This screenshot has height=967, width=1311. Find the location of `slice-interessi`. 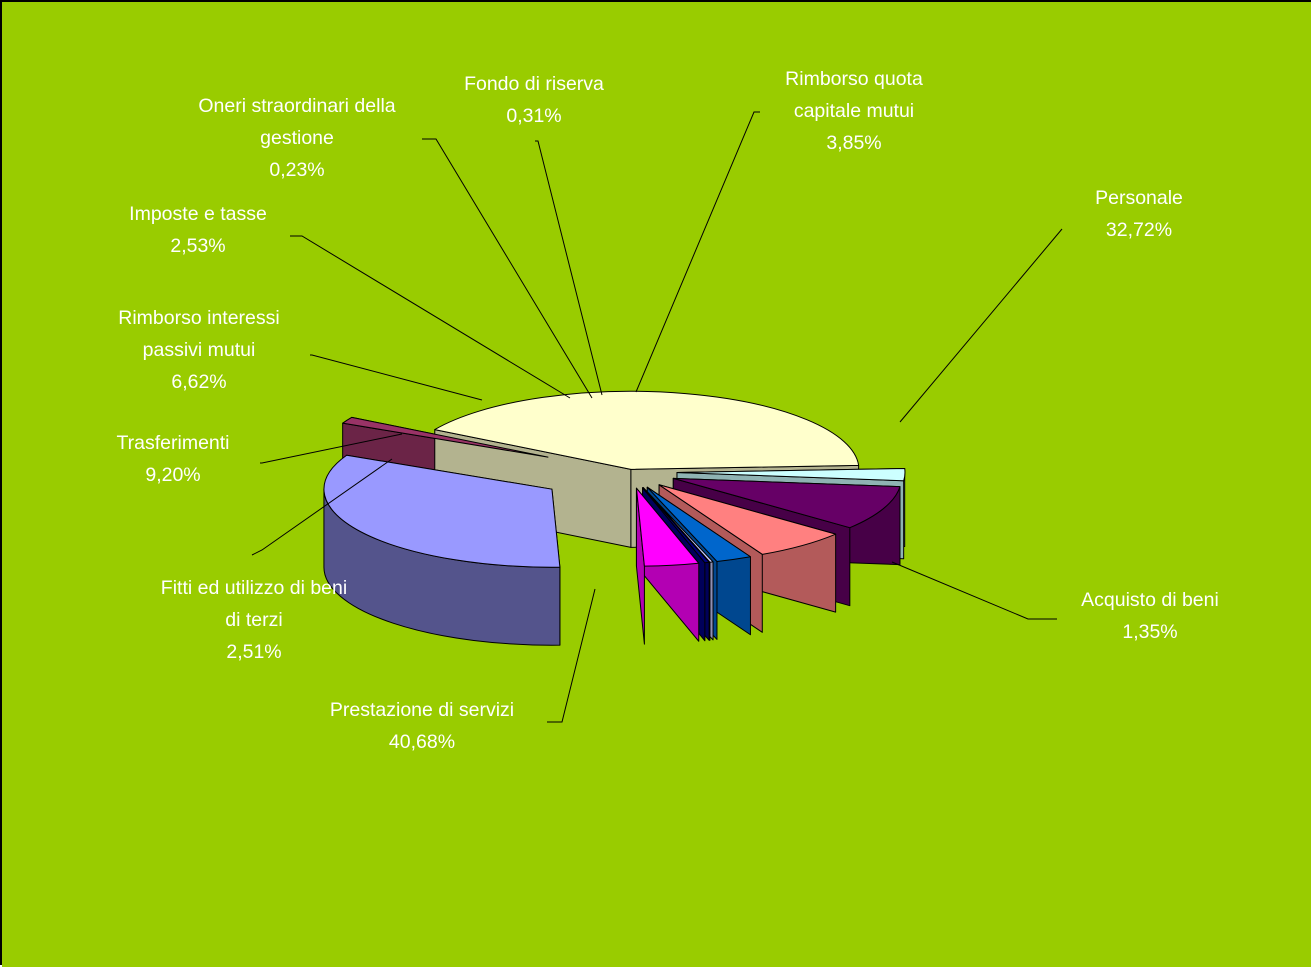

slice-interessi is located at coordinates (747, 519).